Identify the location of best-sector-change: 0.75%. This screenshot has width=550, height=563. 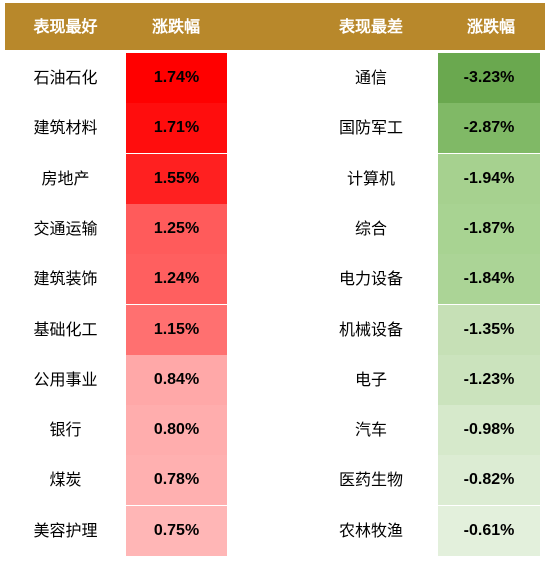
(176, 530).